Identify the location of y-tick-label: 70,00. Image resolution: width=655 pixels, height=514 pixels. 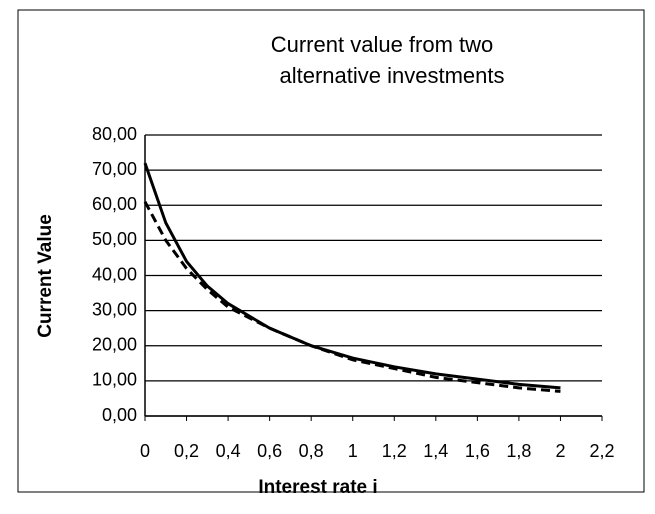
(114, 169).